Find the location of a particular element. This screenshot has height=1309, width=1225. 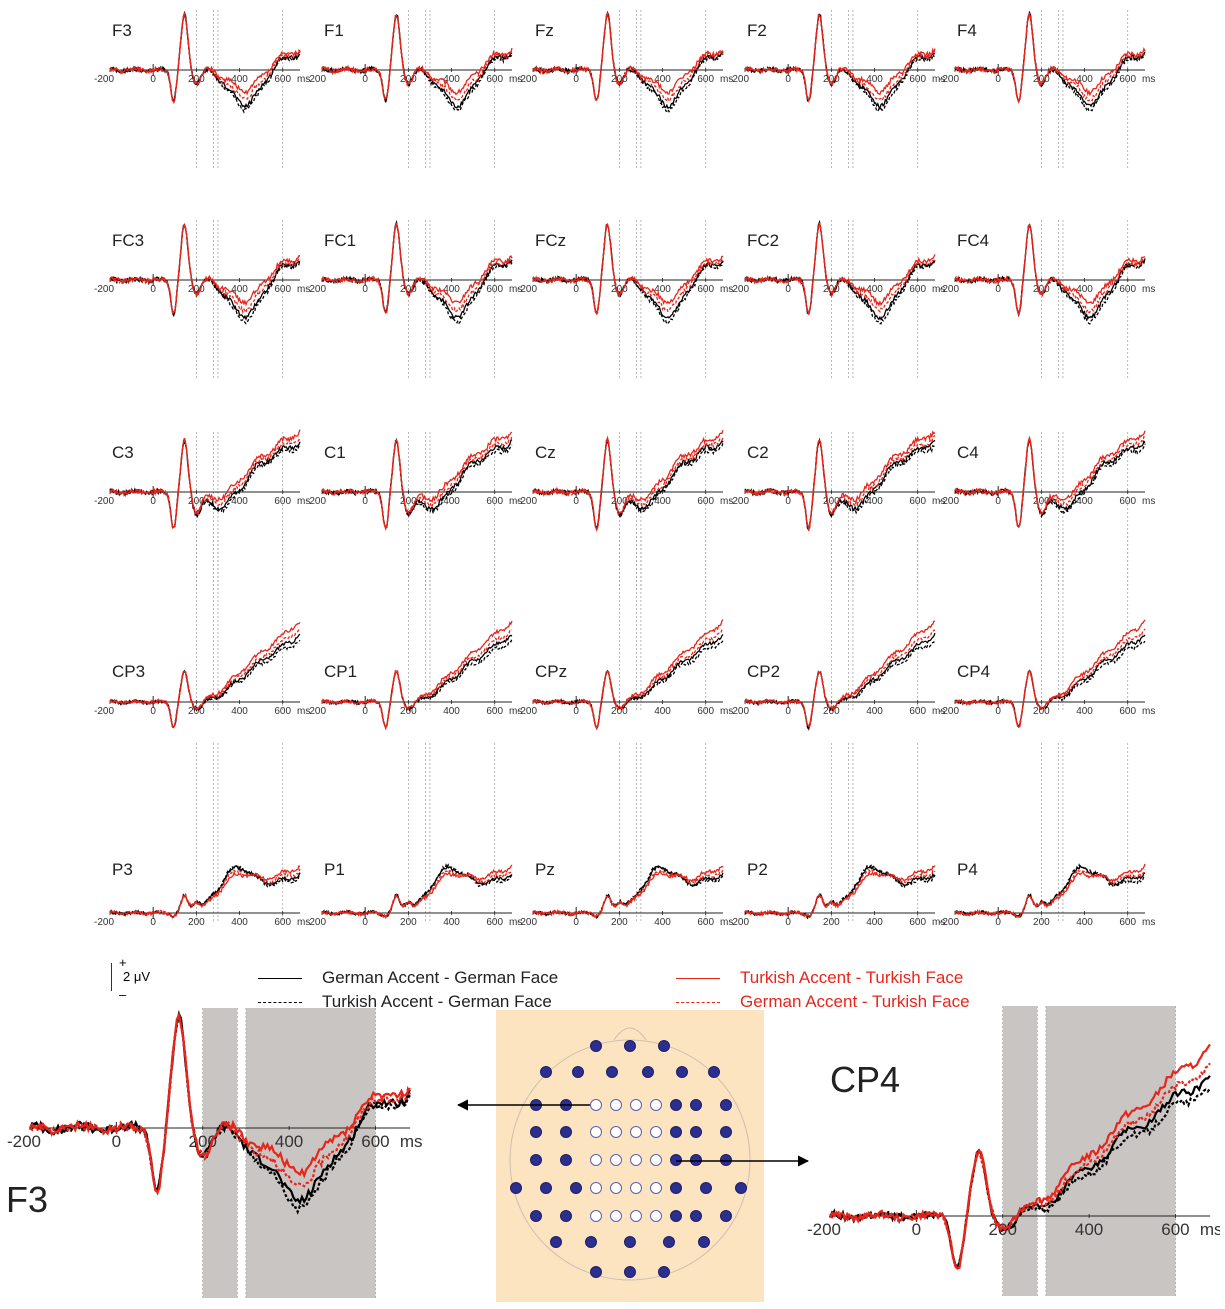

panel-P3: -200 0 200 400 600 ms P3 is located at coordinates (202, 835).